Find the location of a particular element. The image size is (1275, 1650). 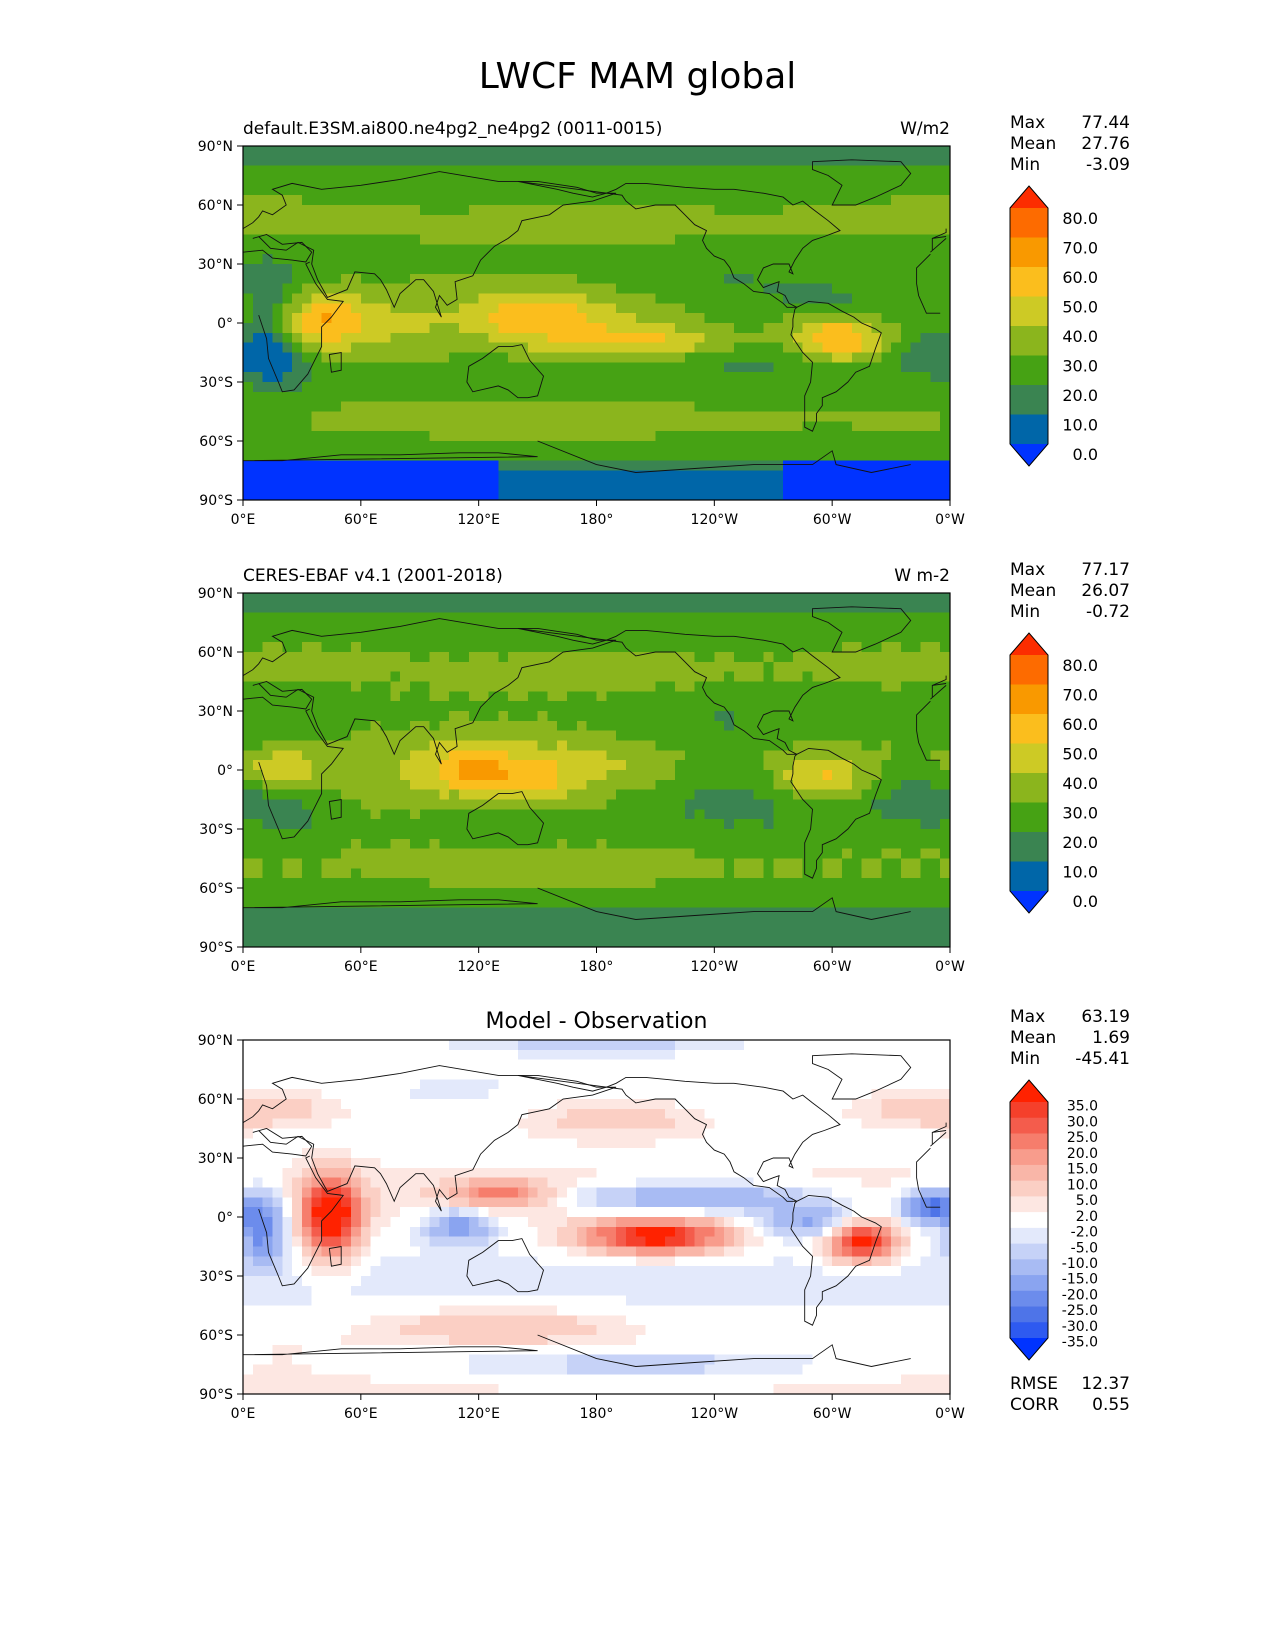

colorbar-tick-label: 30.0 is located at coordinates (1080, 366).